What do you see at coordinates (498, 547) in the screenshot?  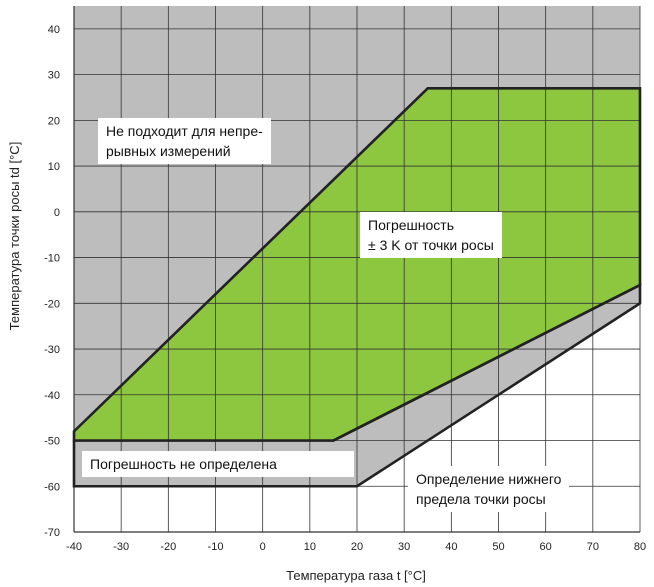 I see `x-tick-label: 50` at bounding box center [498, 547].